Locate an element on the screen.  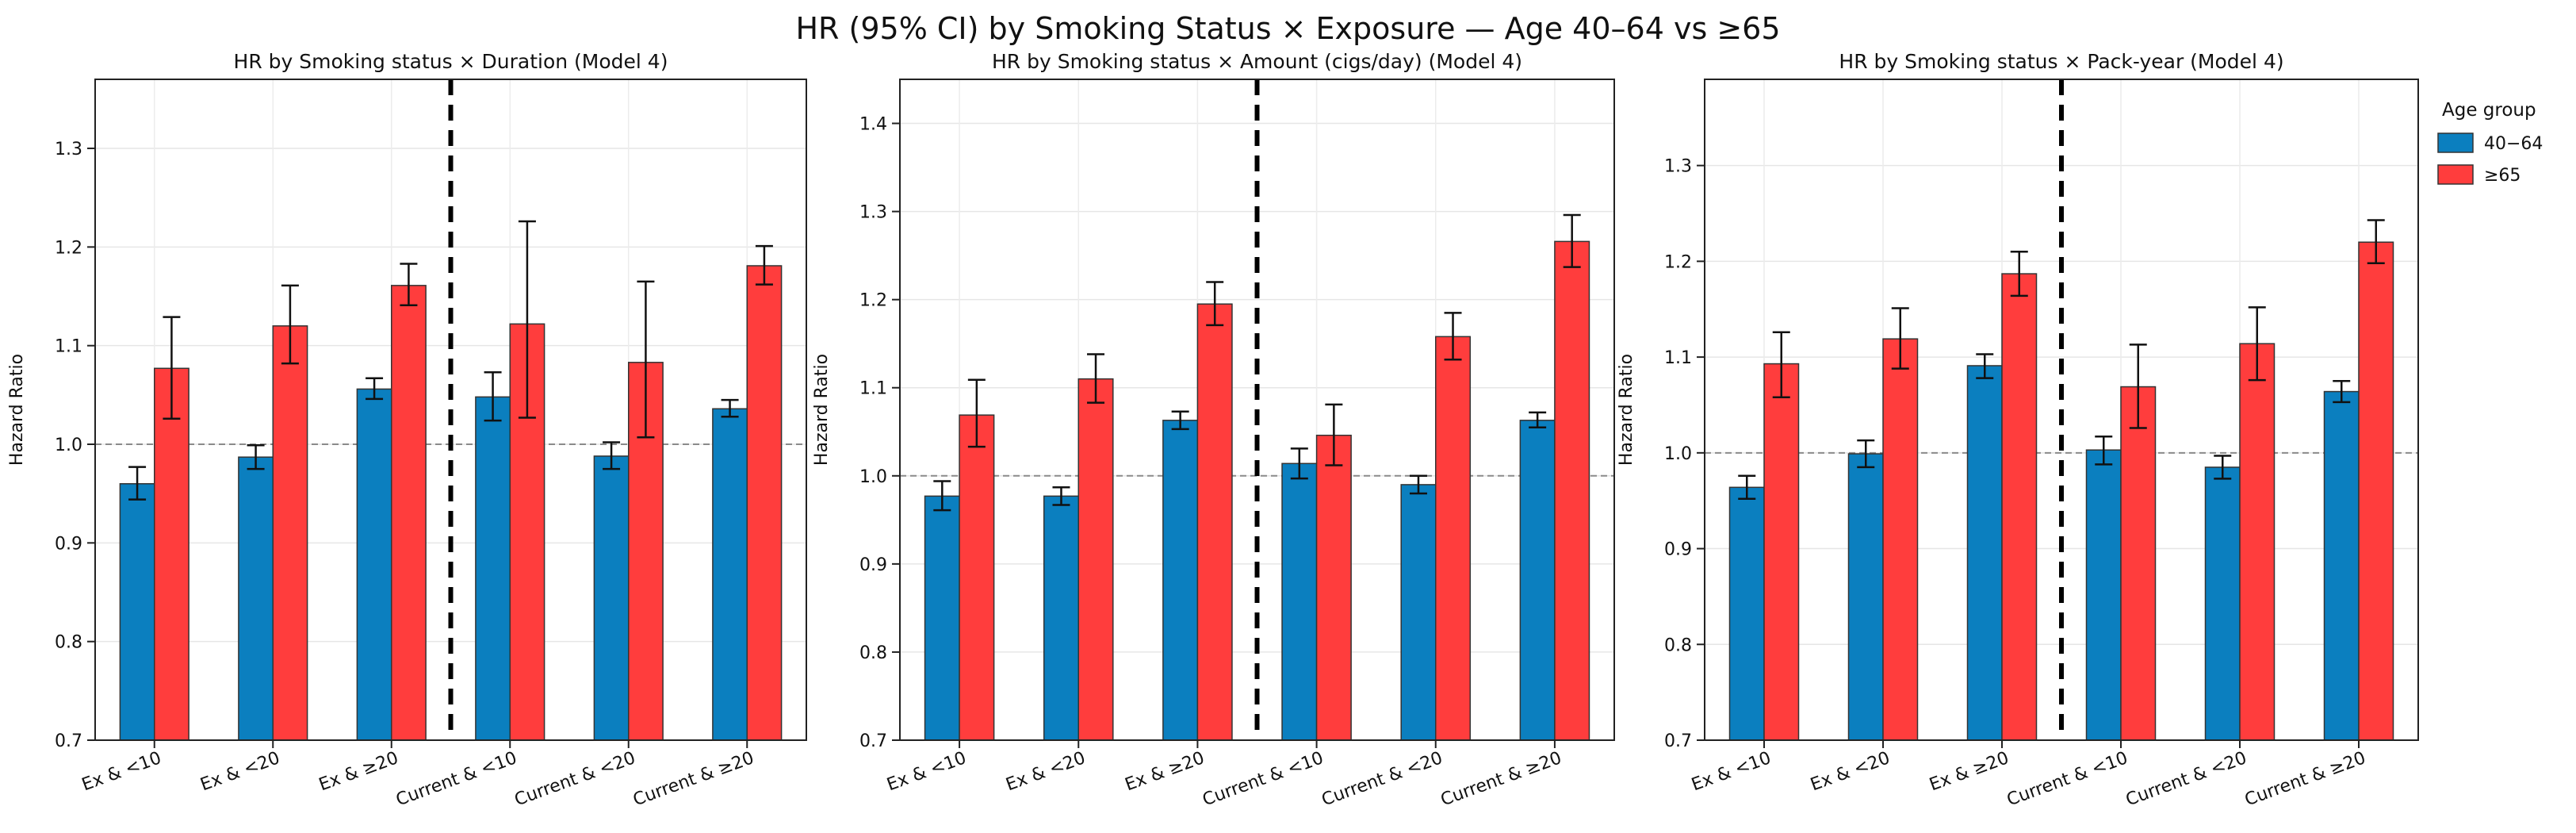
legend-label: 40−64 is located at coordinates (2513, 144).